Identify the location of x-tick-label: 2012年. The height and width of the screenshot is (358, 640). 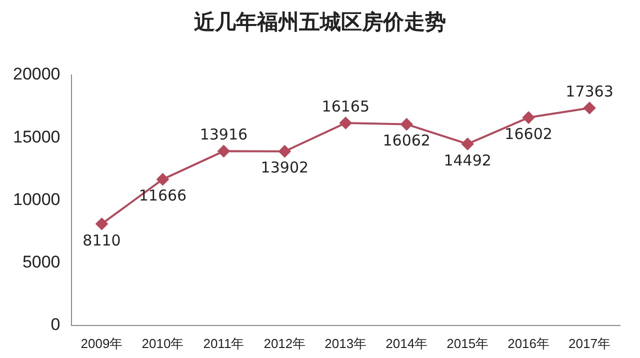
(285, 343).